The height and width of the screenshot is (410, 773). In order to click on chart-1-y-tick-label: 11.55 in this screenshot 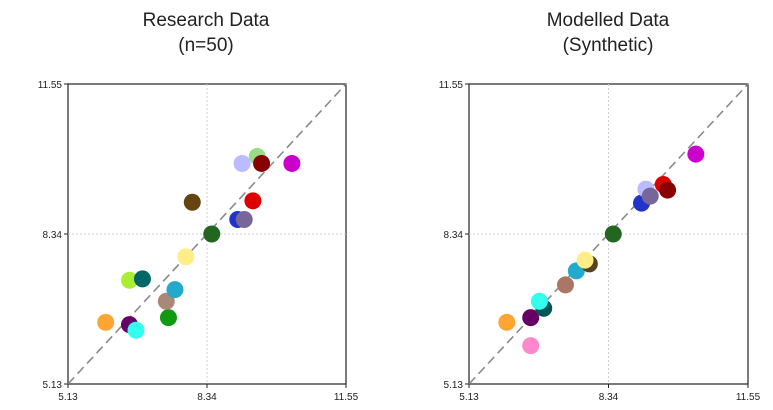, I will do `click(50, 85)`.